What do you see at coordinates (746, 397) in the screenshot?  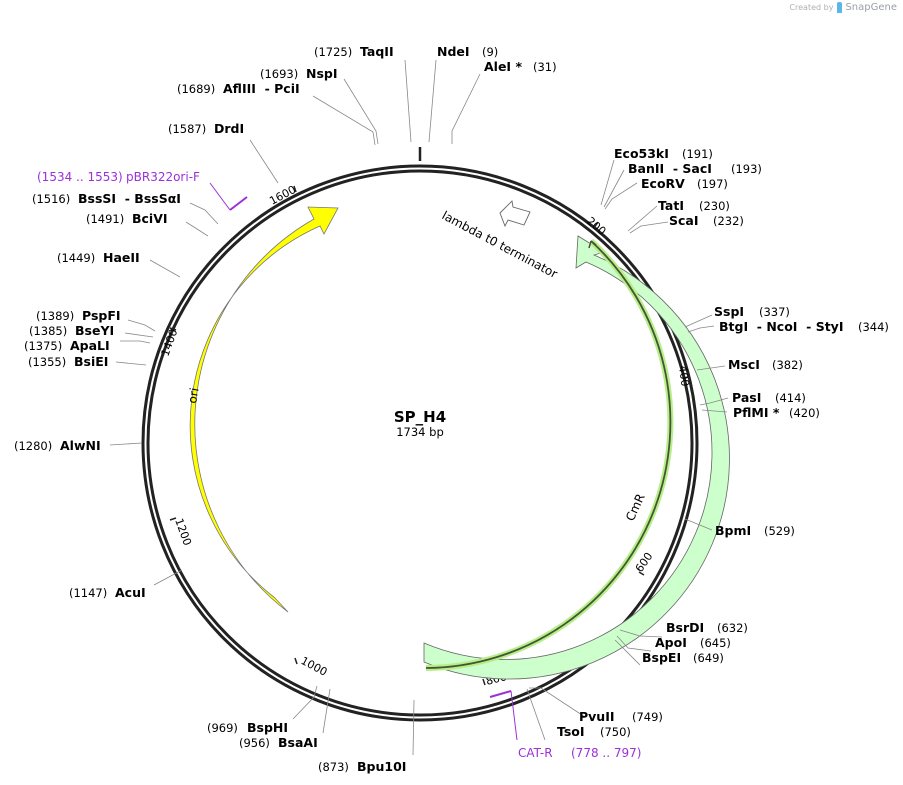 I see `svg-text: PasI` at bounding box center [746, 397].